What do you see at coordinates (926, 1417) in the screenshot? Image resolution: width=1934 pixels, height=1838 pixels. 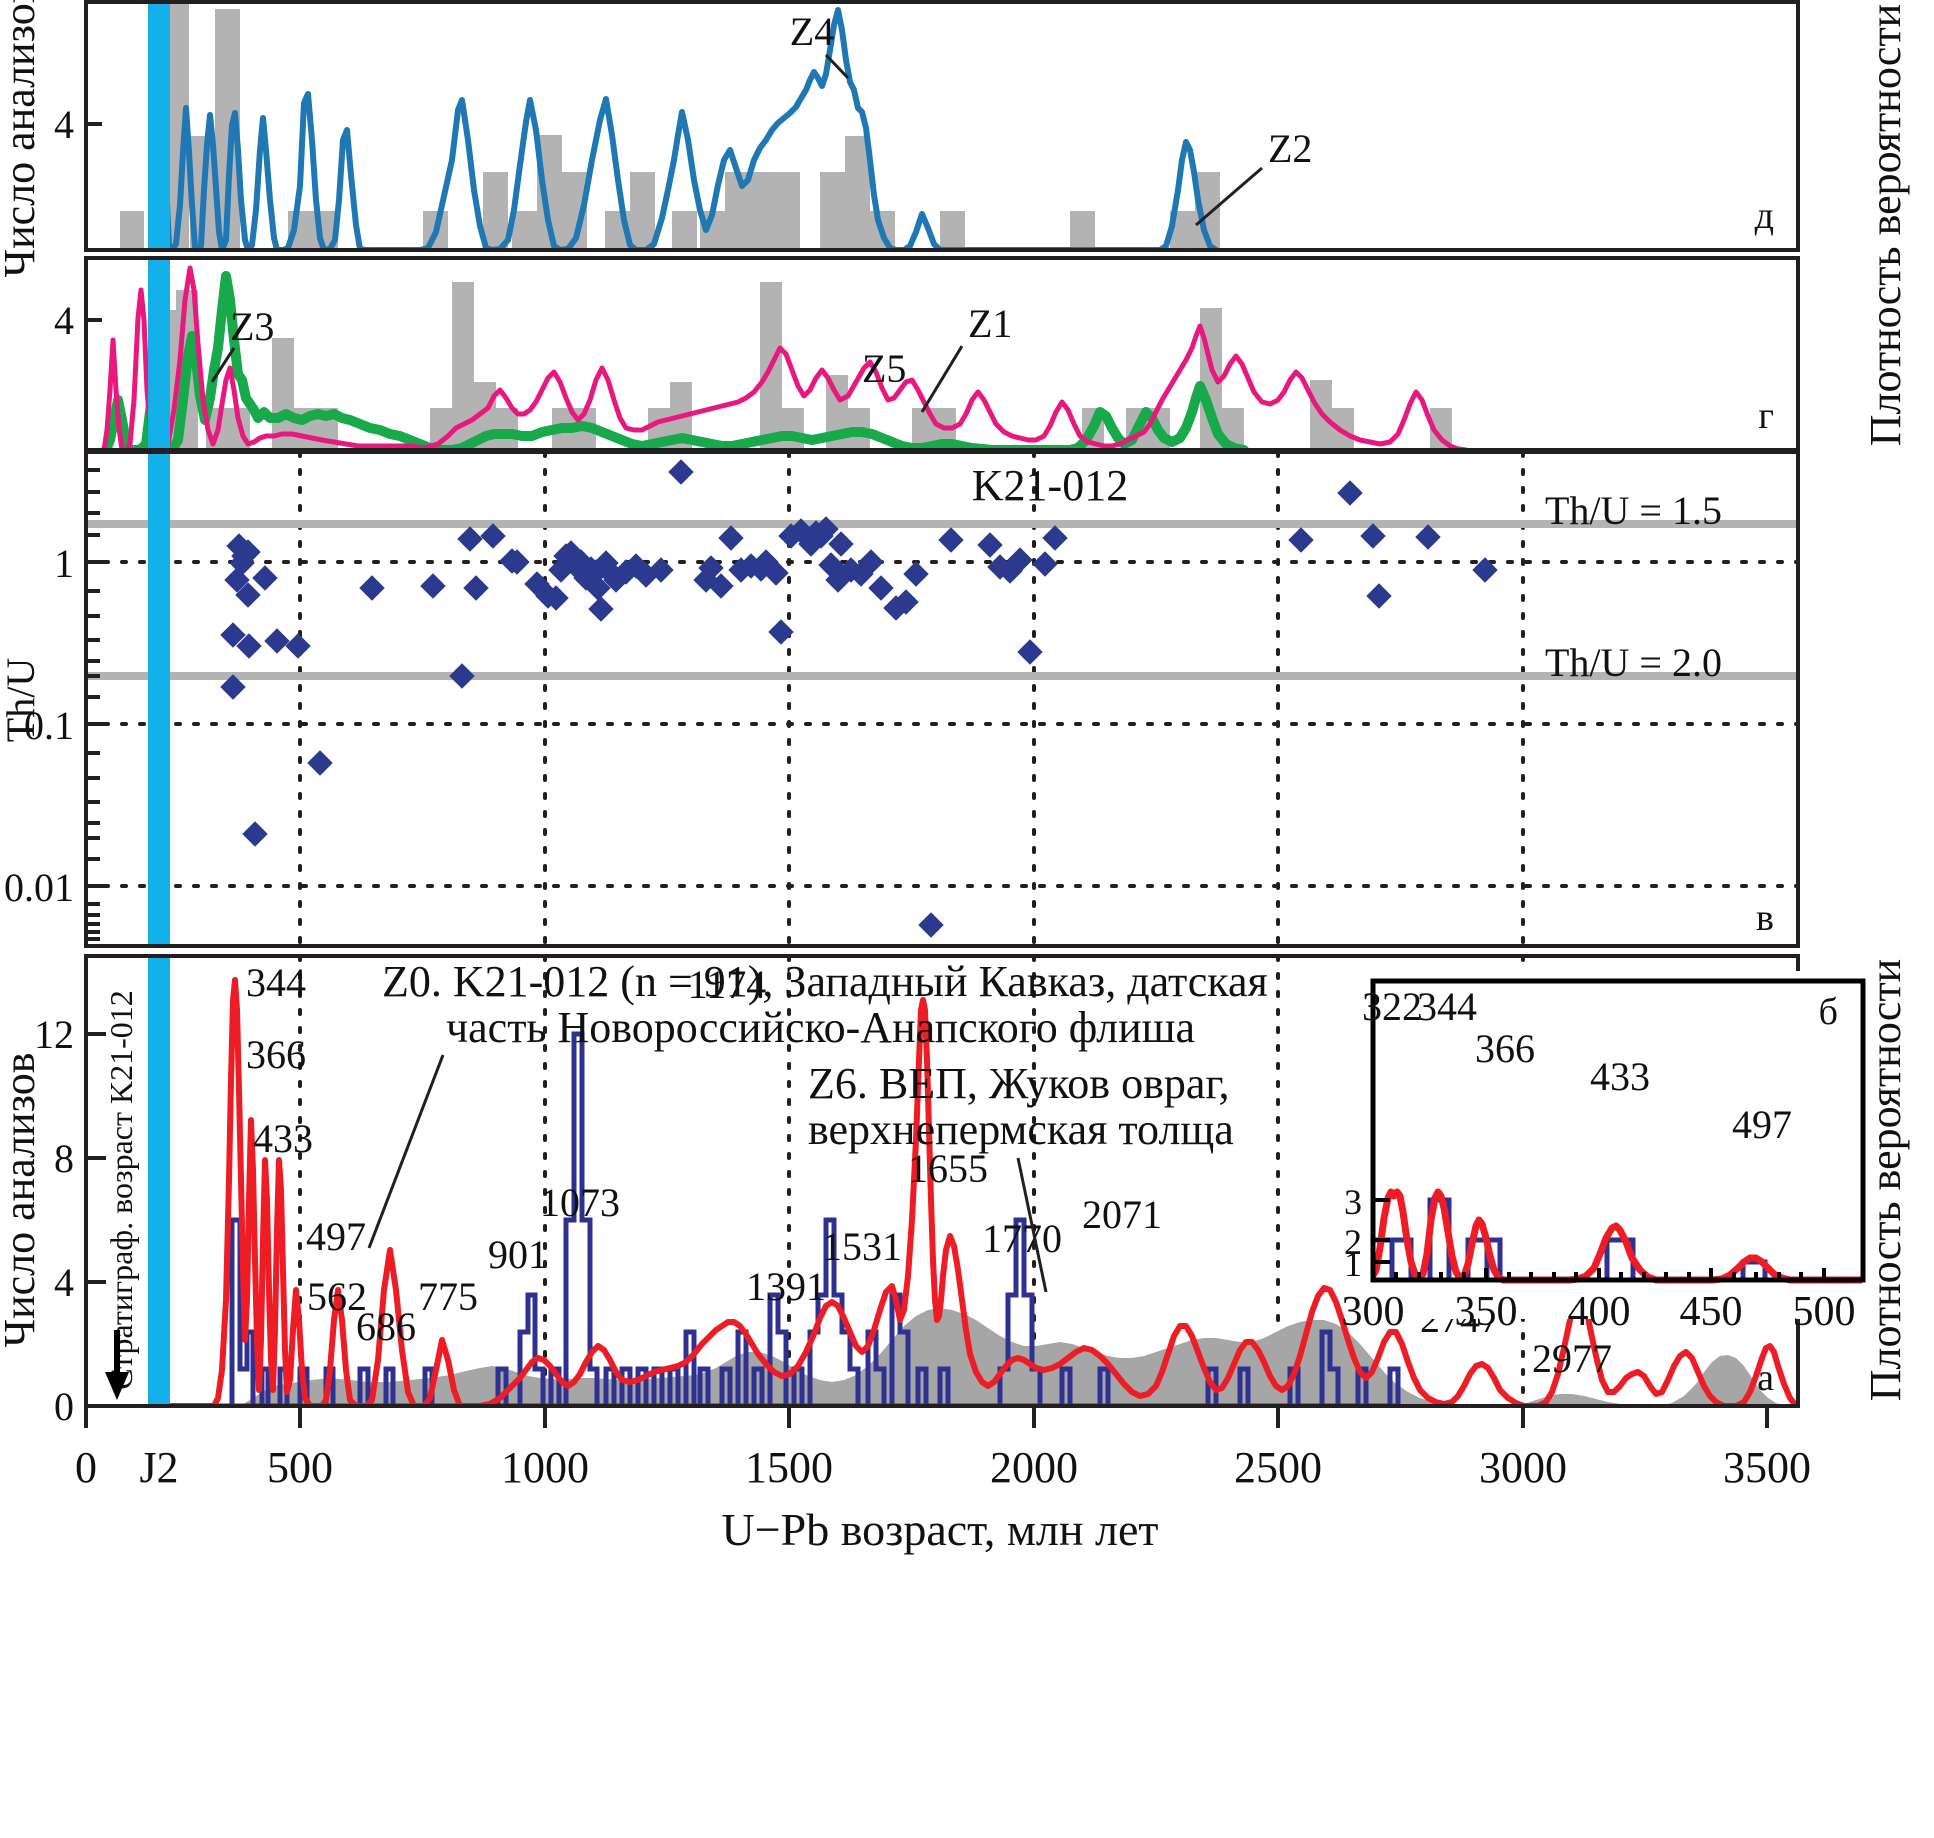 I see `x-axis-ticks` at bounding box center [926, 1417].